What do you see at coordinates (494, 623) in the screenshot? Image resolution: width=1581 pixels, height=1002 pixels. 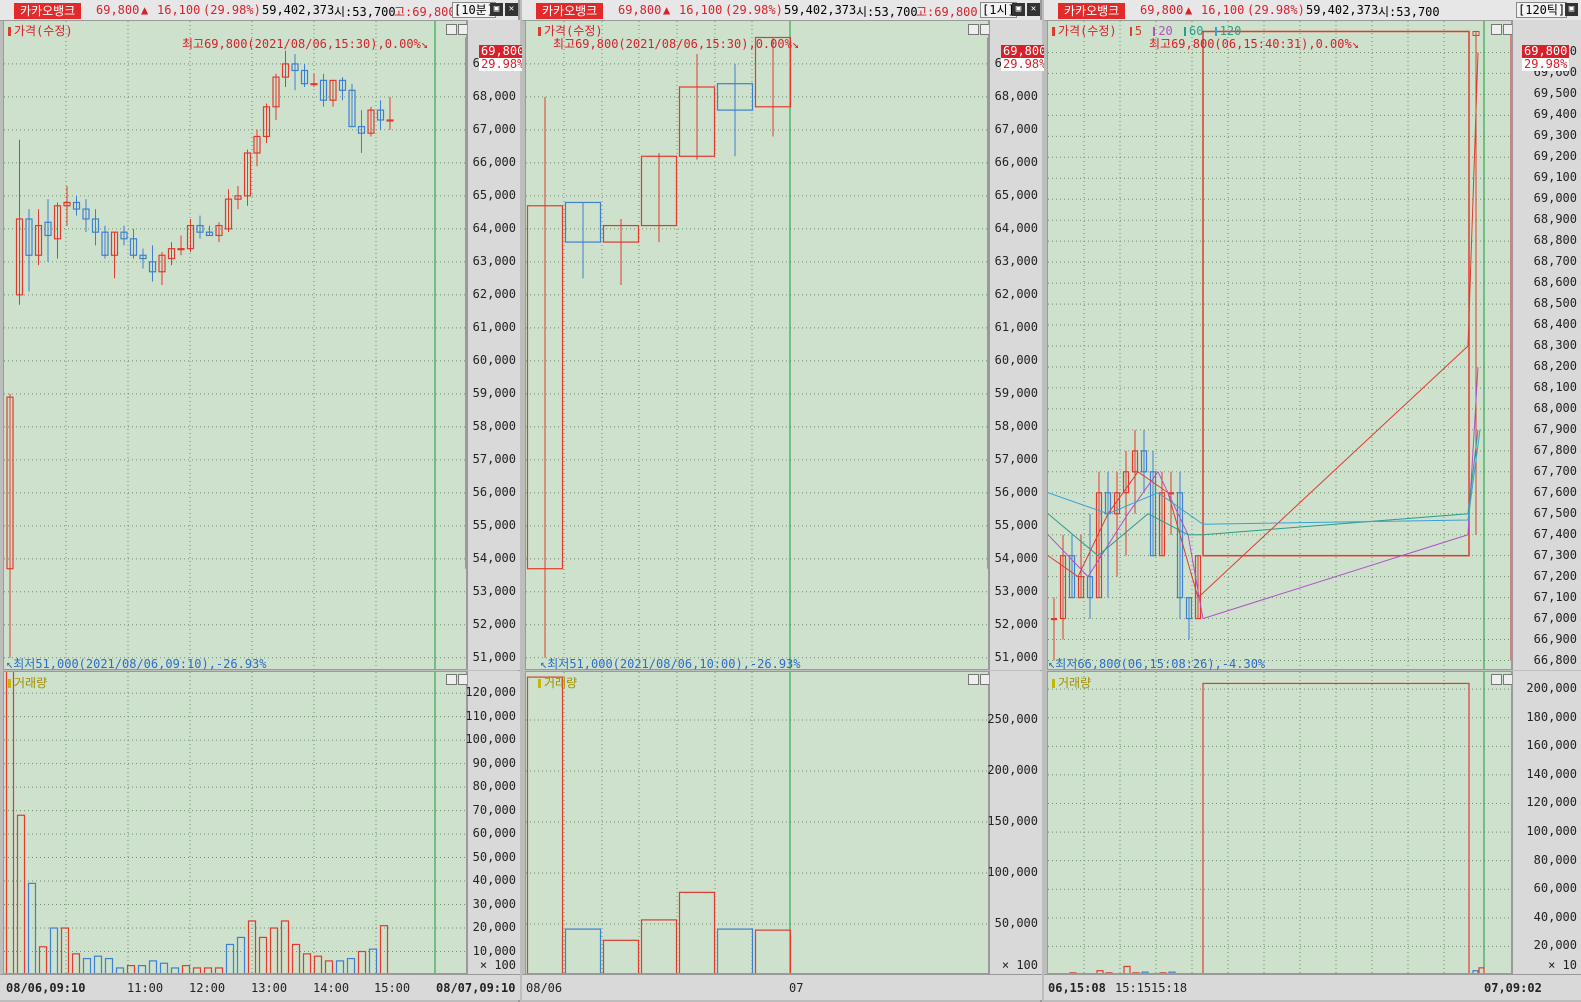 I see `axis-tick-label: 52,000` at bounding box center [494, 623].